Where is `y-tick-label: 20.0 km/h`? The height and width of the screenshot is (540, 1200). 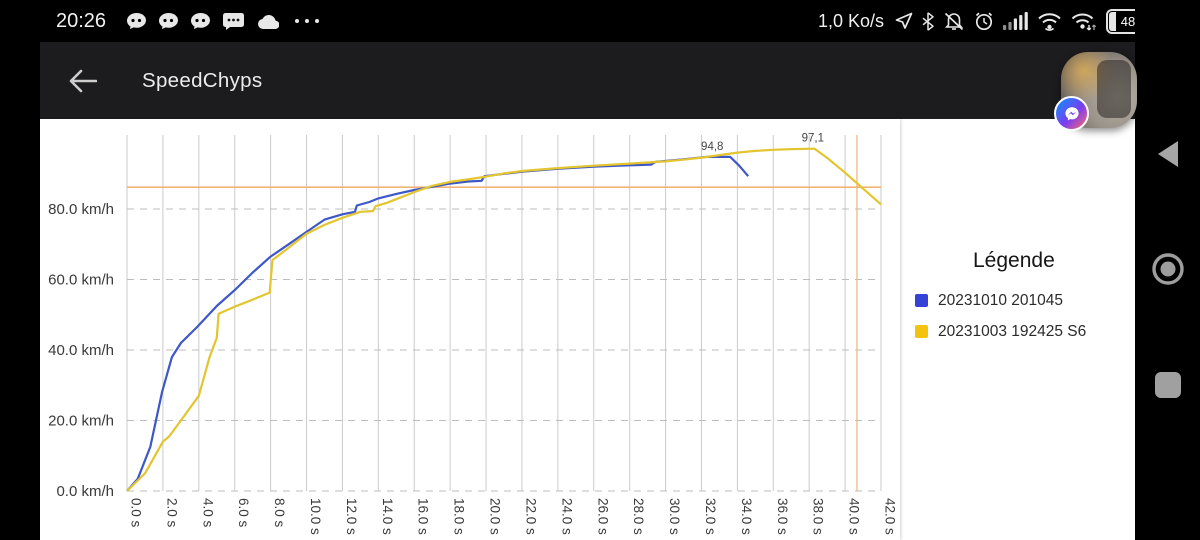 y-tick-label: 20.0 km/h is located at coordinates (81, 421).